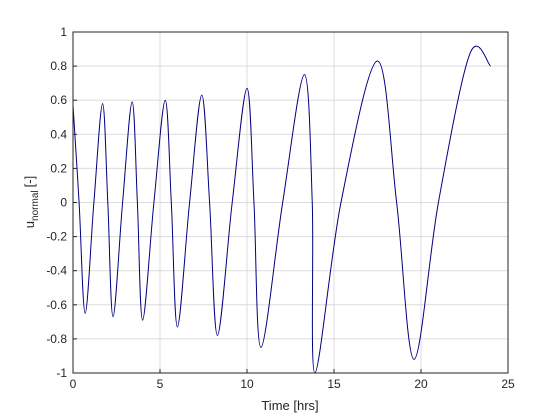 The width and height of the screenshot is (560, 420). I want to click on y-tick-label: 0.8, so click(58, 66).